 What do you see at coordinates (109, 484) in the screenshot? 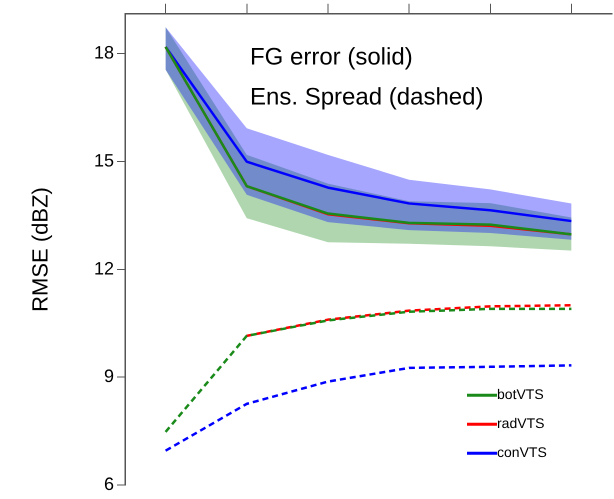
I see `y-tick-label: 6` at bounding box center [109, 484].